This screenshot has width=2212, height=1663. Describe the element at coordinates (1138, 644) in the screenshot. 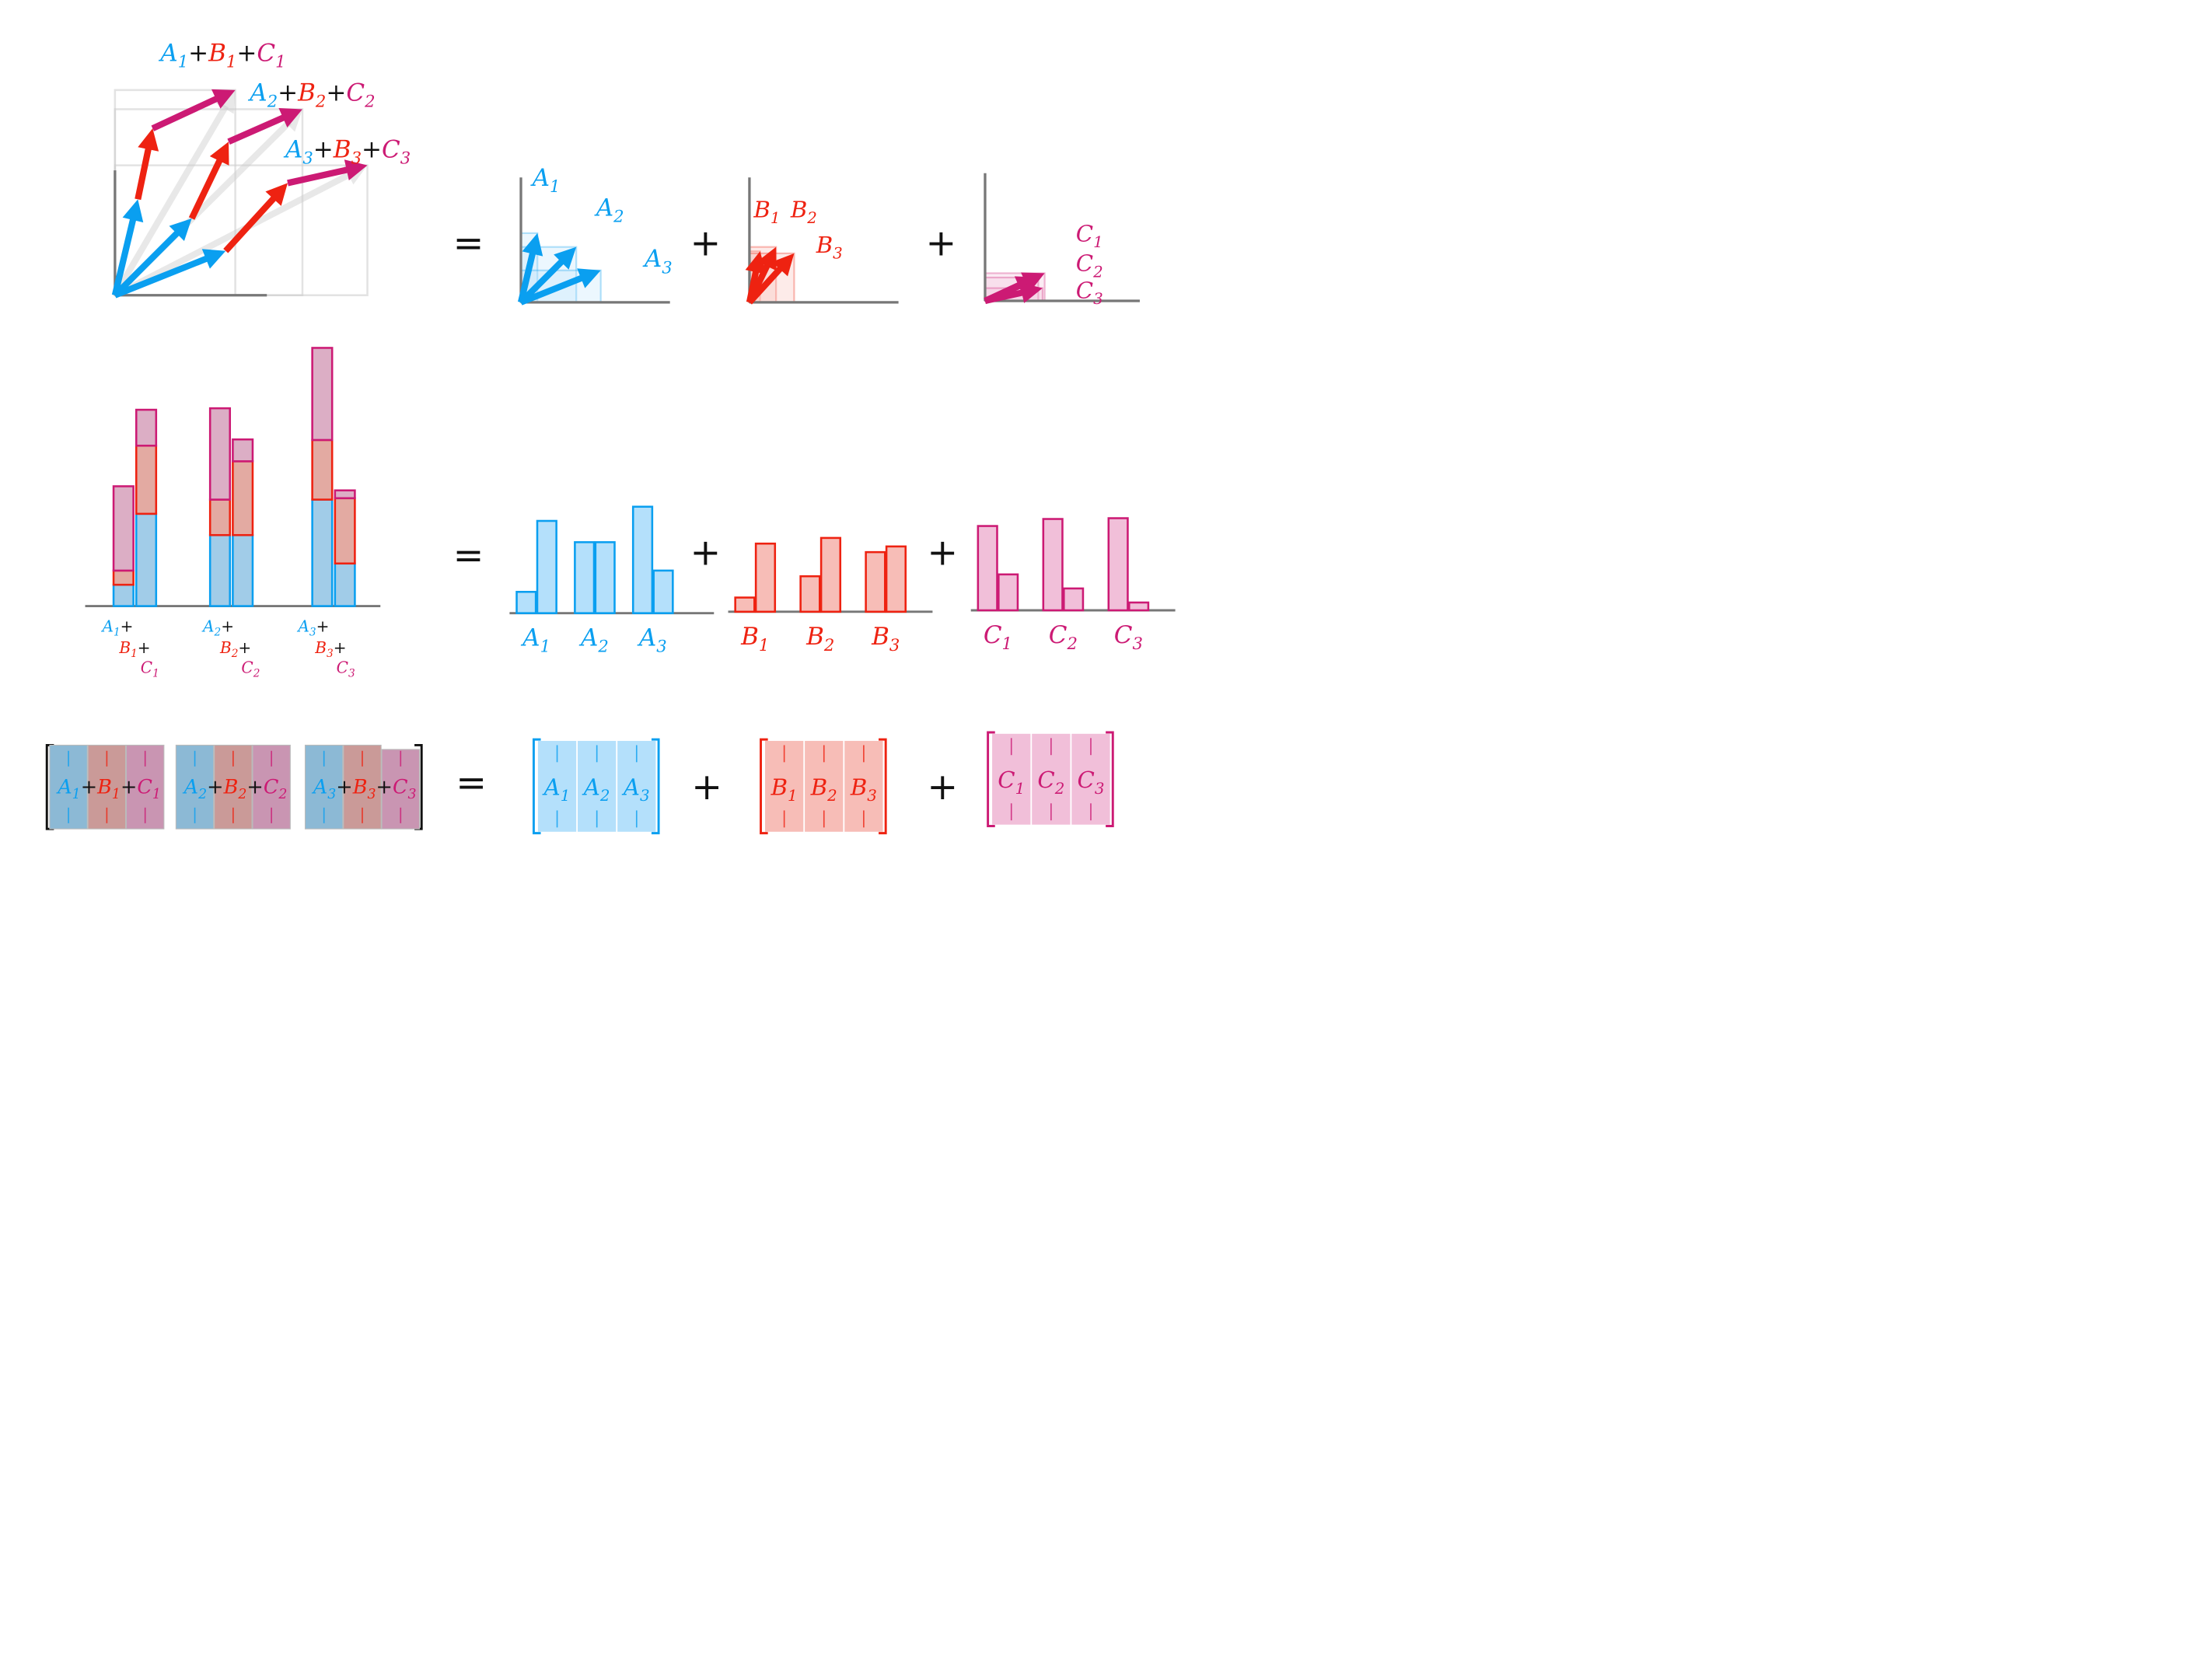

I see `c-category-3-subscript: 3` at that location.